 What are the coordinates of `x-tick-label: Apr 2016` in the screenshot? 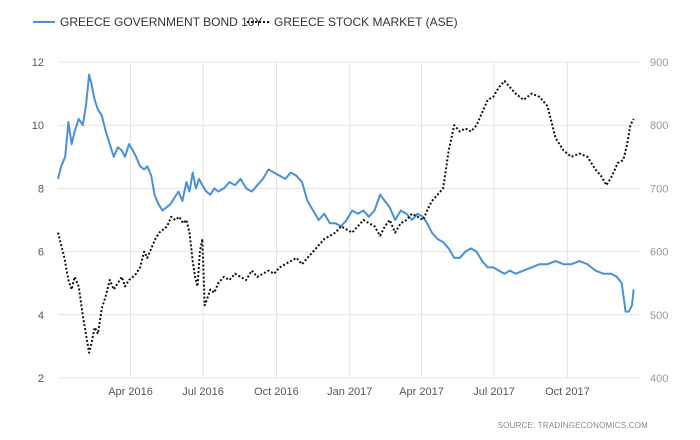 It's located at (130, 392).